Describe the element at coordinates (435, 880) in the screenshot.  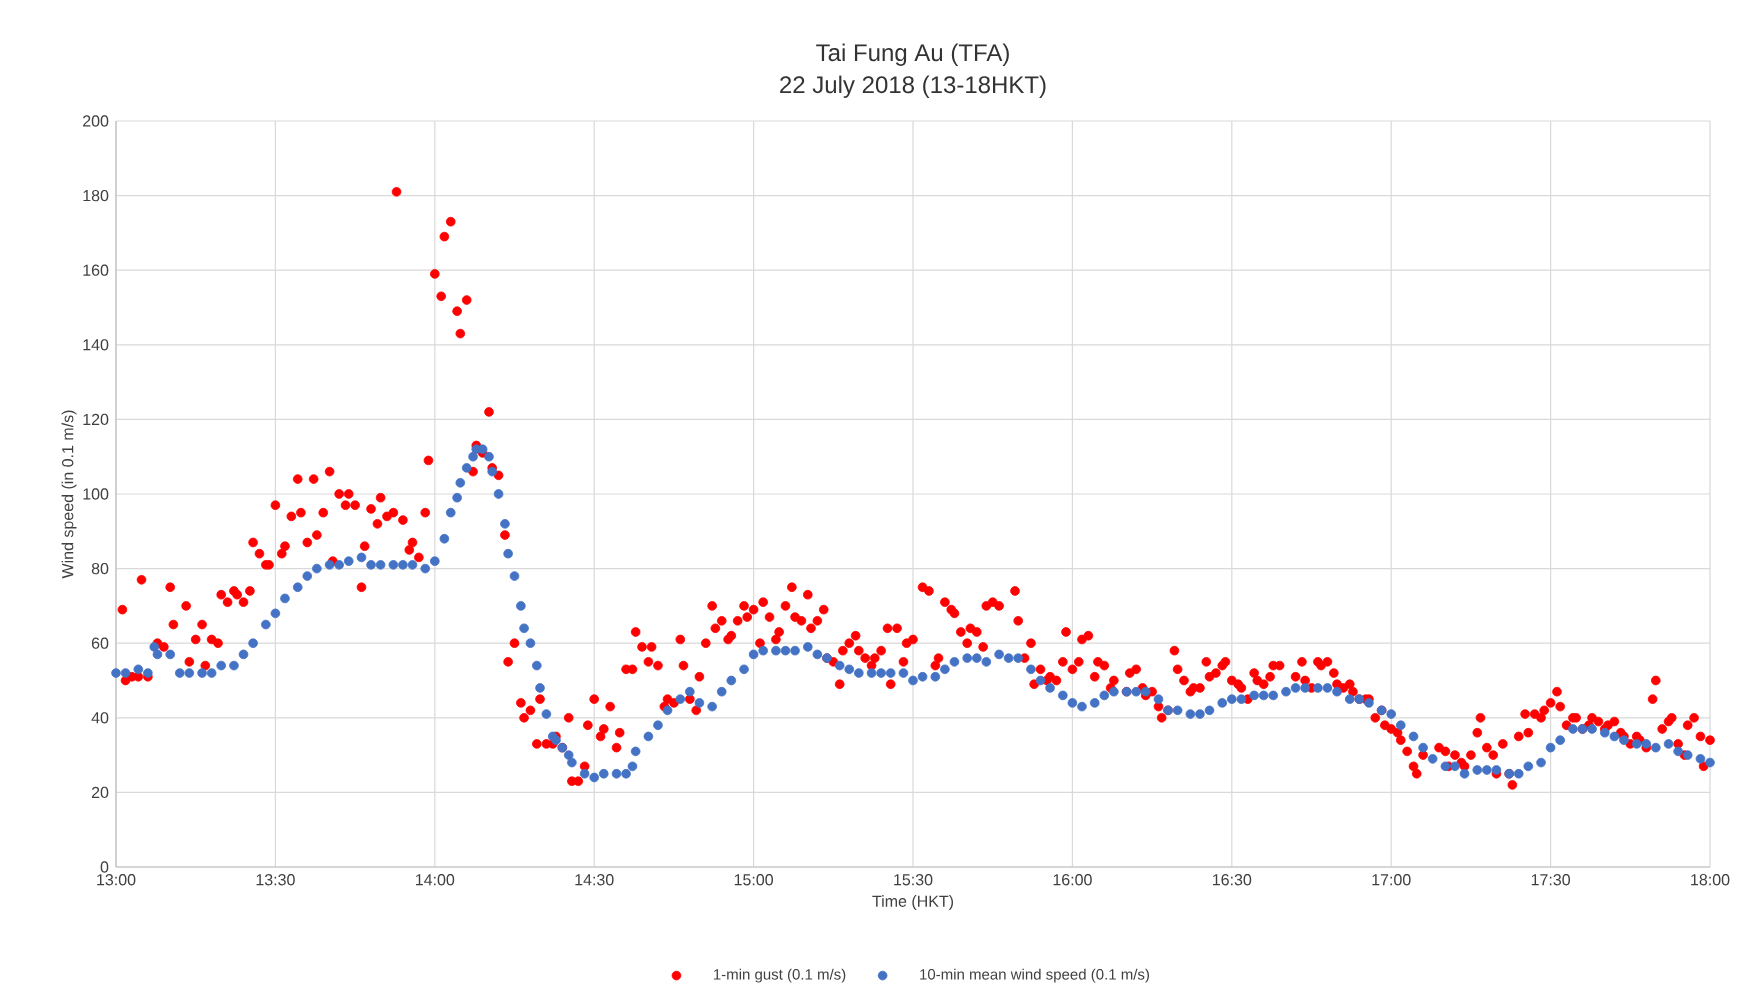
I see `x-tick-label: 14:00` at that location.